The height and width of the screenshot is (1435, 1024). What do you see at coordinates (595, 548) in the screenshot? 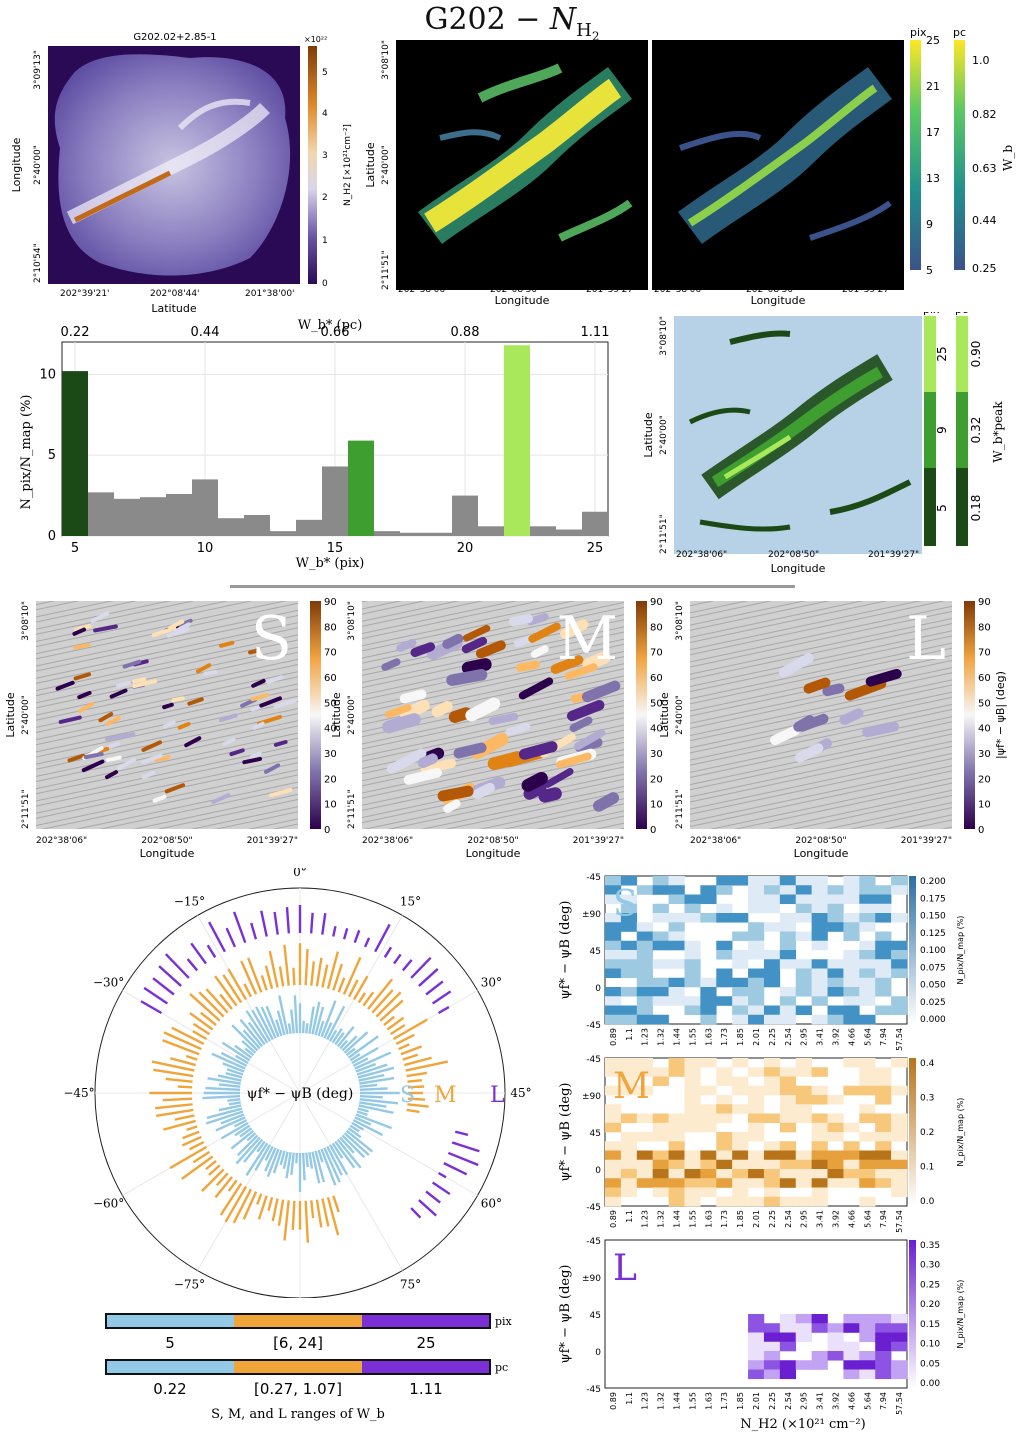
I see `hist-xtick: 25` at bounding box center [595, 548].